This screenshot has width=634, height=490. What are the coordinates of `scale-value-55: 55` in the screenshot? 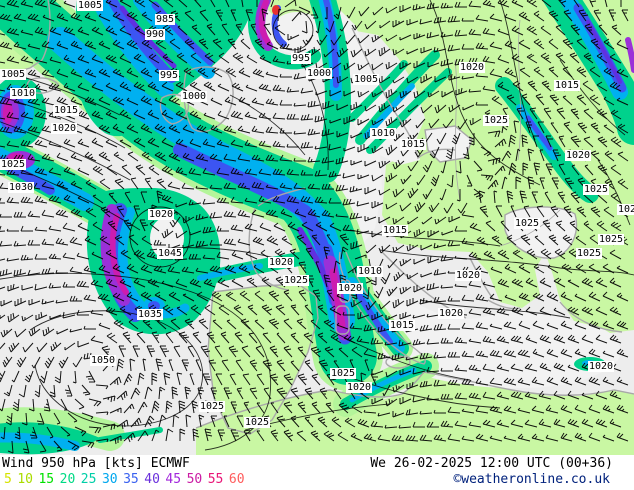 It's located at (215, 479).